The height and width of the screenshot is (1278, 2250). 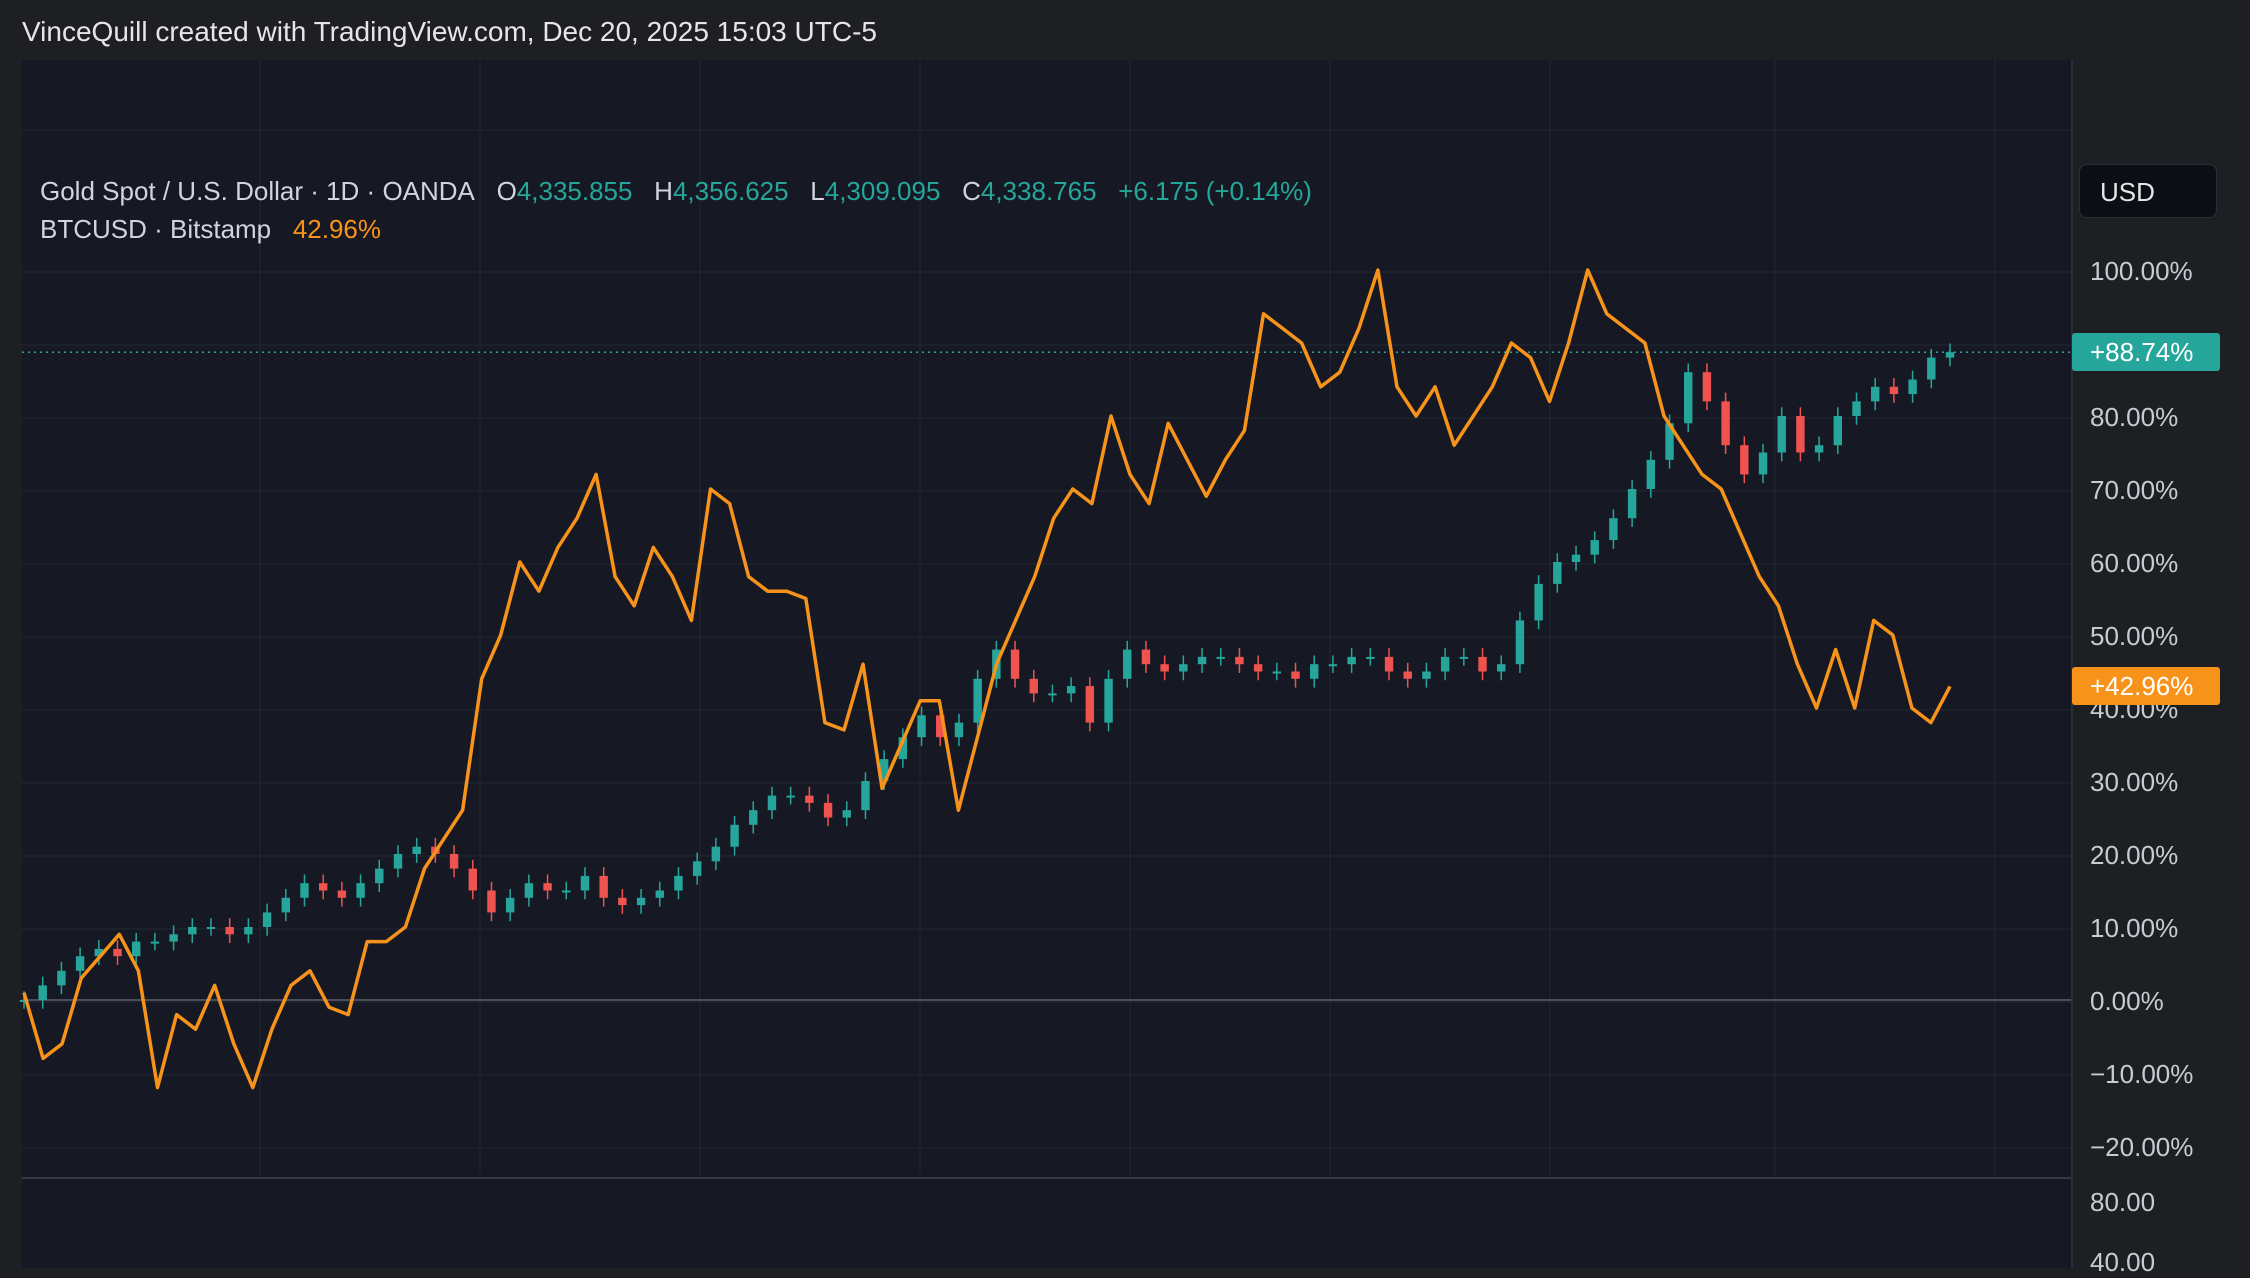 I want to click on high-value: 4,356.625, so click(x=730, y=191).